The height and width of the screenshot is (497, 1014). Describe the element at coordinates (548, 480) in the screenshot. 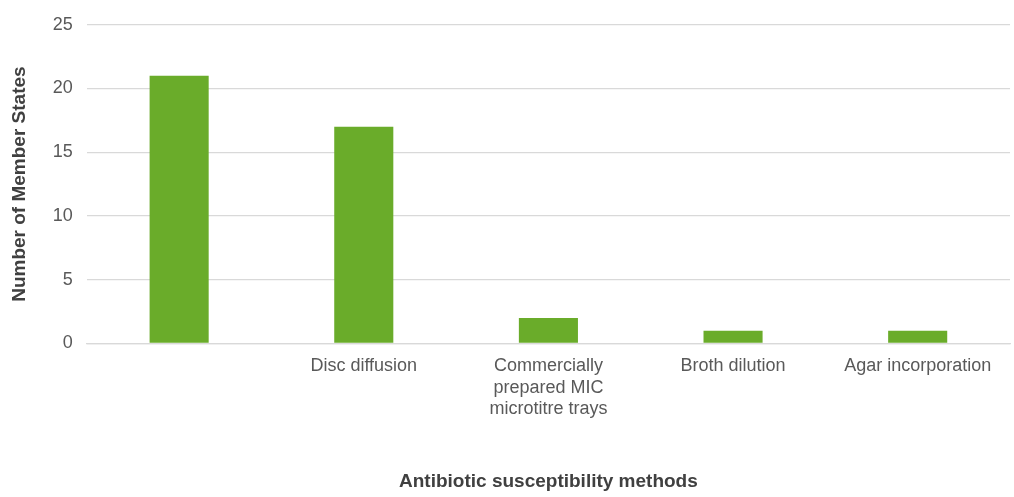

I see `x-axis-title: Antibiotic susceptibility methods` at that location.